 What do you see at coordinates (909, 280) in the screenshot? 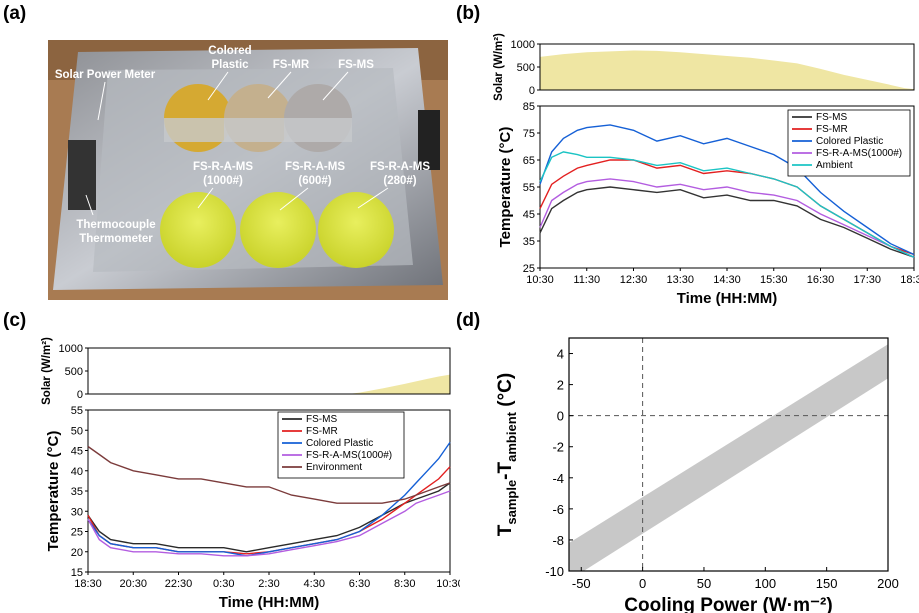
I see `xtick-label: 18:30` at bounding box center [909, 280].